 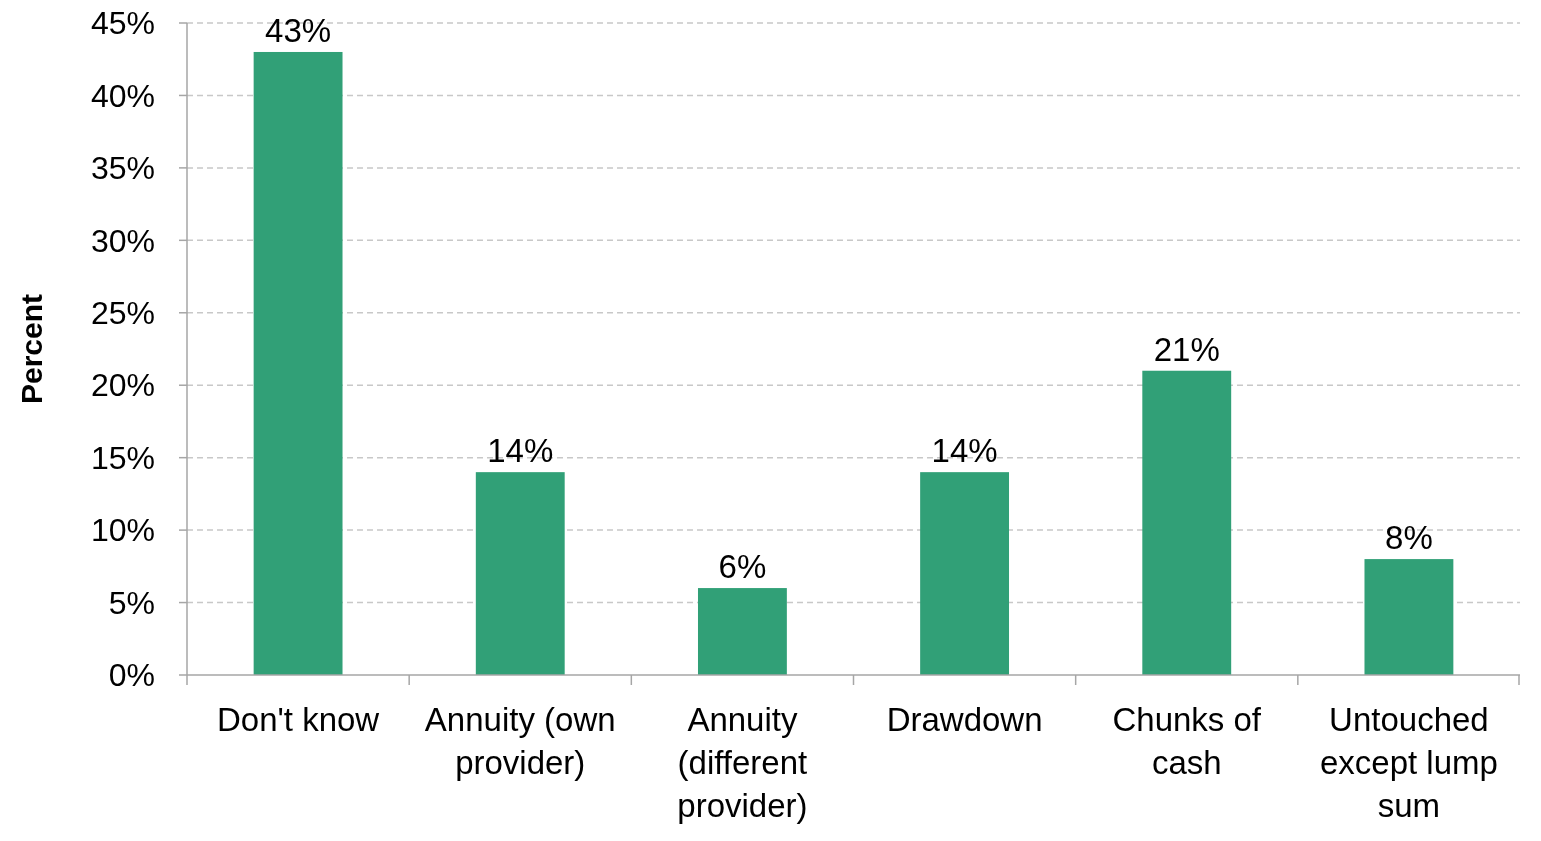 What do you see at coordinates (298, 30) in the screenshot?
I see `data-label: 43%` at bounding box center [298, 30].